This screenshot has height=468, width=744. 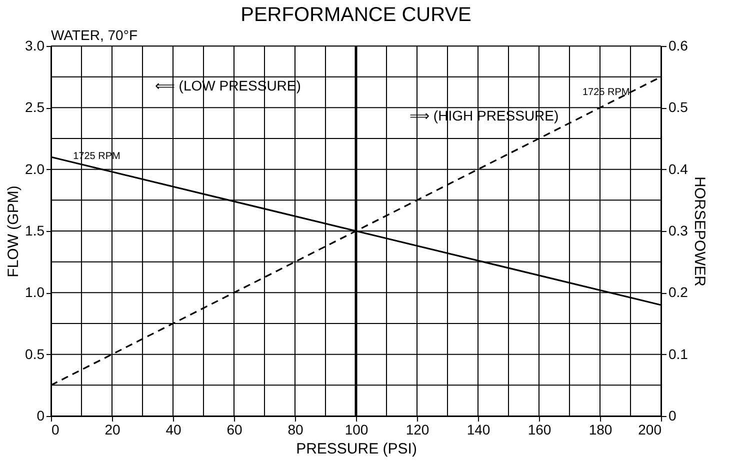 What do you see at coordinates (56, 430) in the screenshot?
I see `x-tick-label: 0` at bounding box center [56, 430].